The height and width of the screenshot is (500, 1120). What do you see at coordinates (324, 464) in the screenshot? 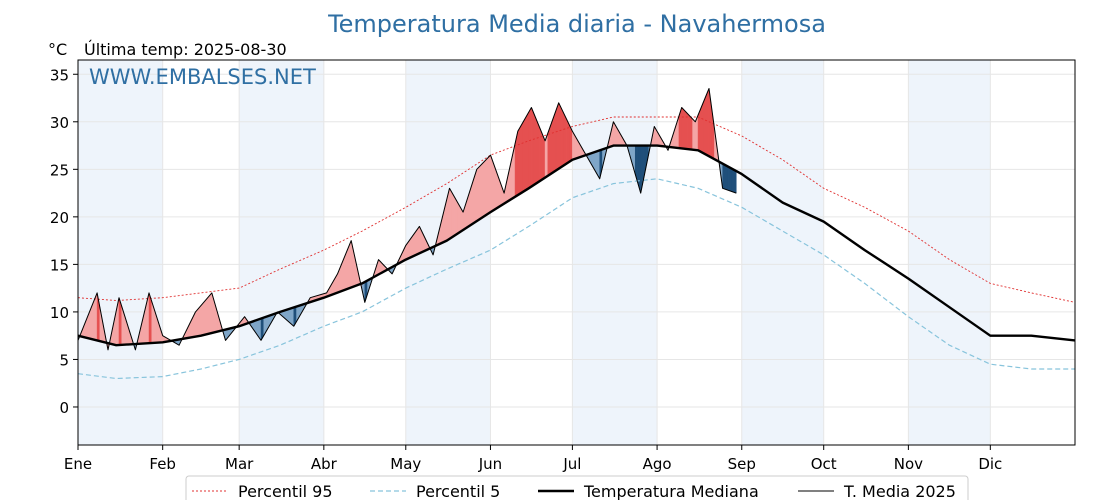
I see `x-tick-label: Abr` at bounding box center [324, 464].